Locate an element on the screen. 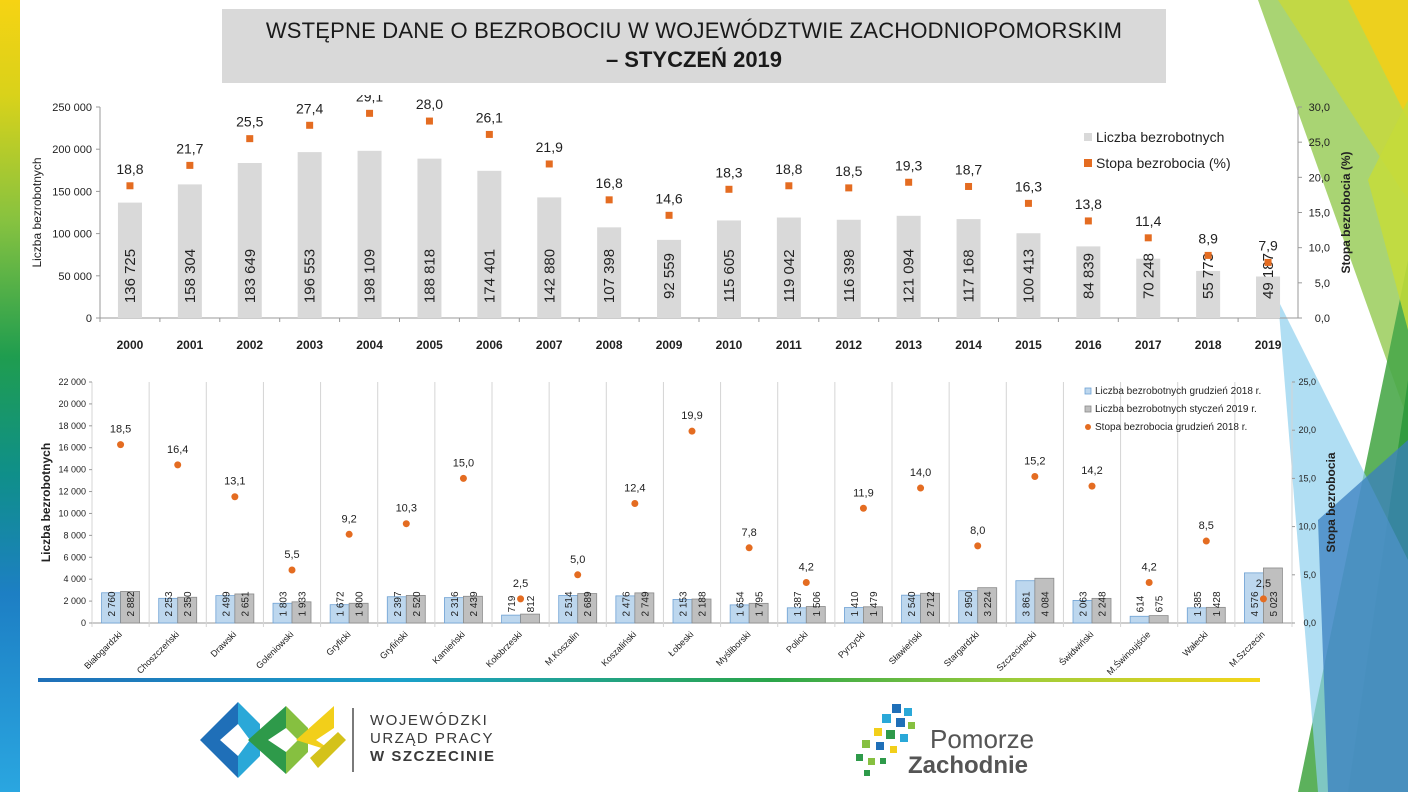 Image resolution: width=1408 pixels, height=792 pixels. bar-dec-label: 614 is located at coordinates (1141, 603).